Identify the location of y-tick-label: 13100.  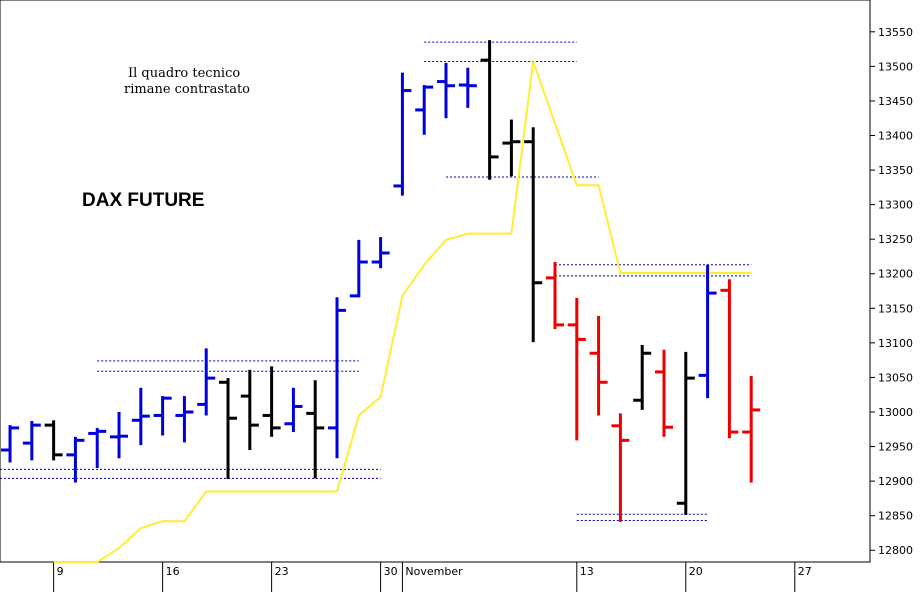
(895, 343).